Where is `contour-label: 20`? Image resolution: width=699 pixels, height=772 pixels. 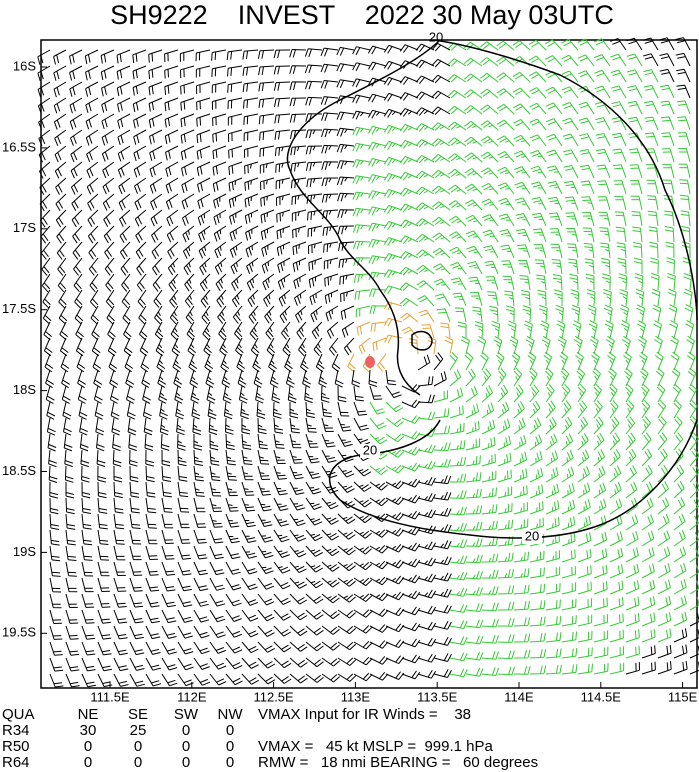
contour-label: 20 is located at coordinates (532, 535).